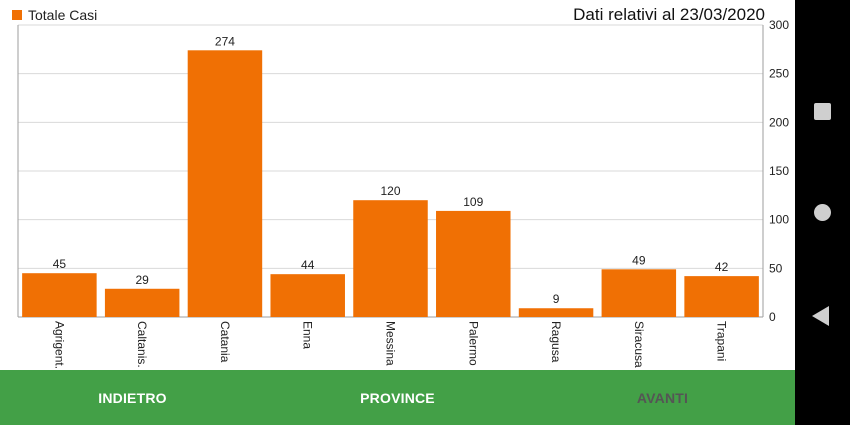 The height and width of the screenshot is (425, 850). Describe the element at coordinates (779, 25) in the screenshot. I see `y-tick-label: 300` at that location.